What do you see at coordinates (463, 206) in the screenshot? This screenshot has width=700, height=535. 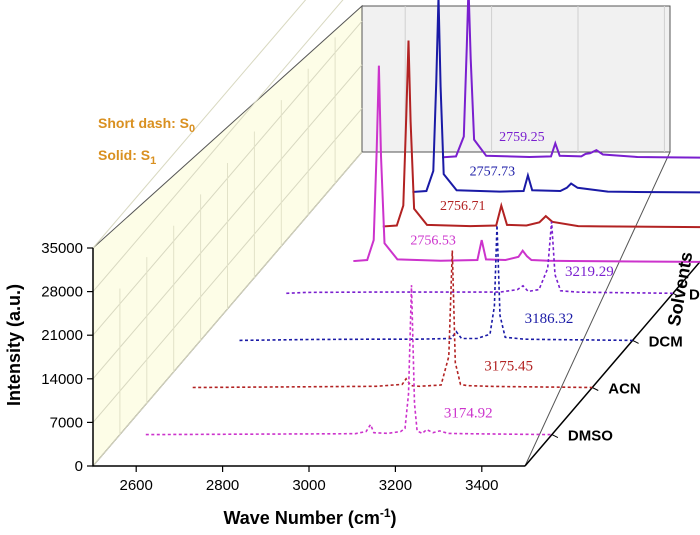 I see `peak-label: 2756.71` at bounding box center [463, 206].